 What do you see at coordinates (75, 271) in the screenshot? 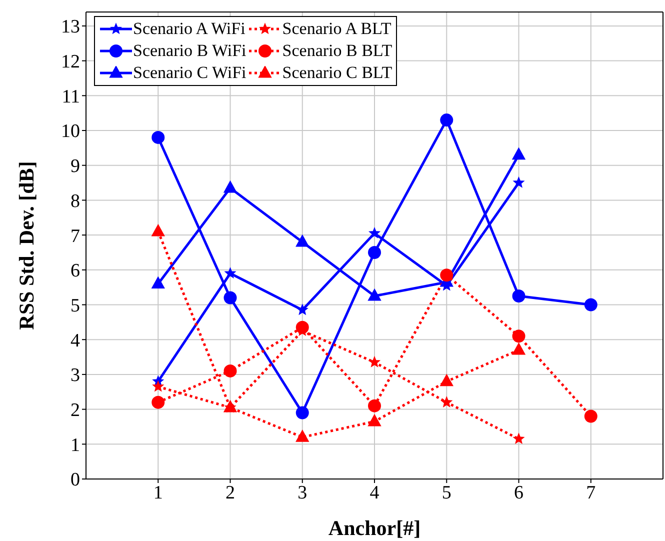
I see `y-tick-label: 6` at bounding box center [75, 271].